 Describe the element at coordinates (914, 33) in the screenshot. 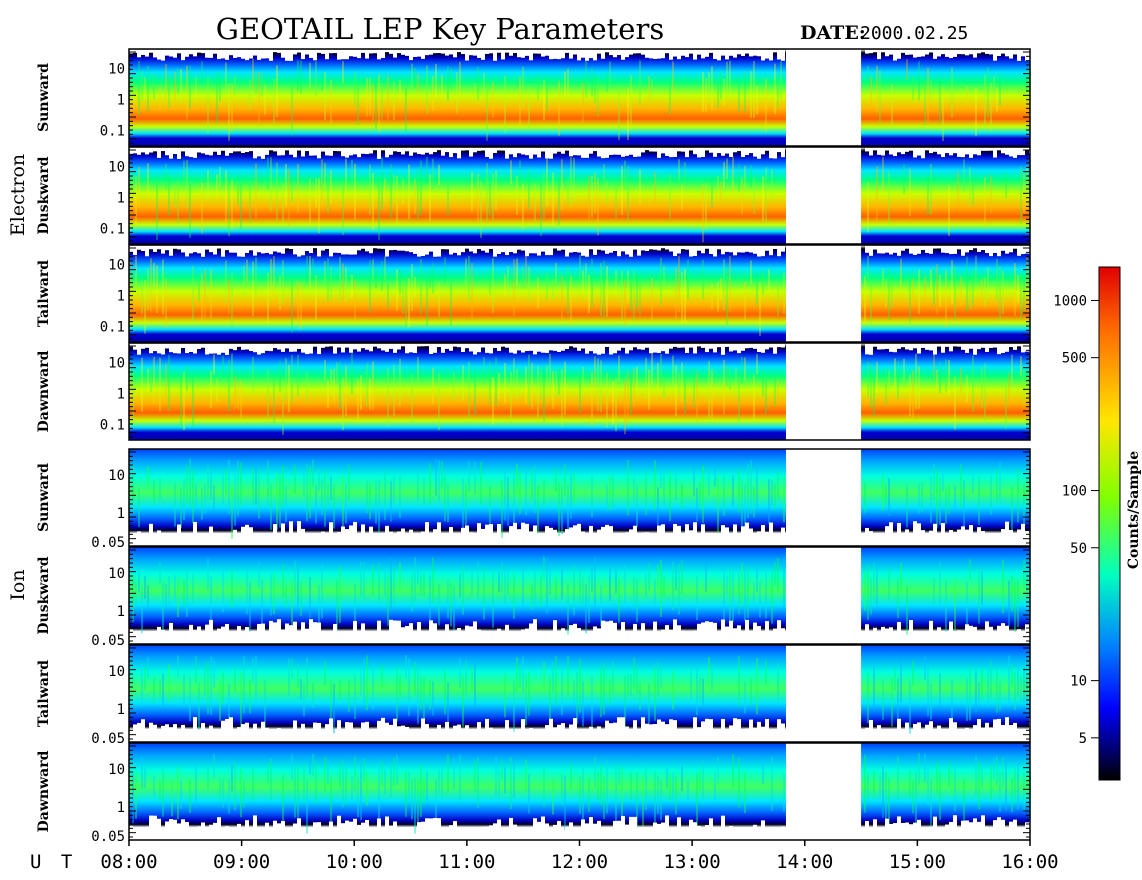

I see `date-value: 2000.02.25` at that location.